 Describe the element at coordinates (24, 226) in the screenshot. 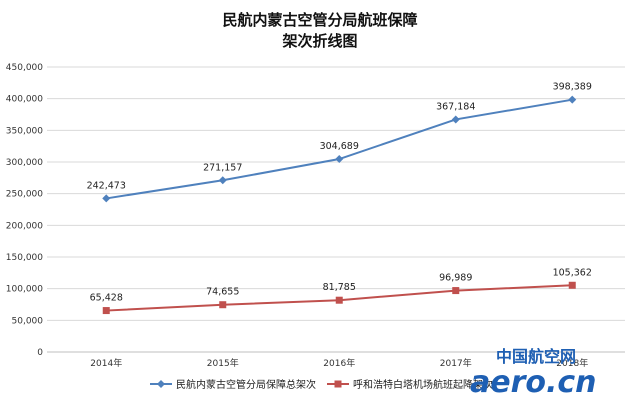

I see `y-tick-label: 200,000` at that location.